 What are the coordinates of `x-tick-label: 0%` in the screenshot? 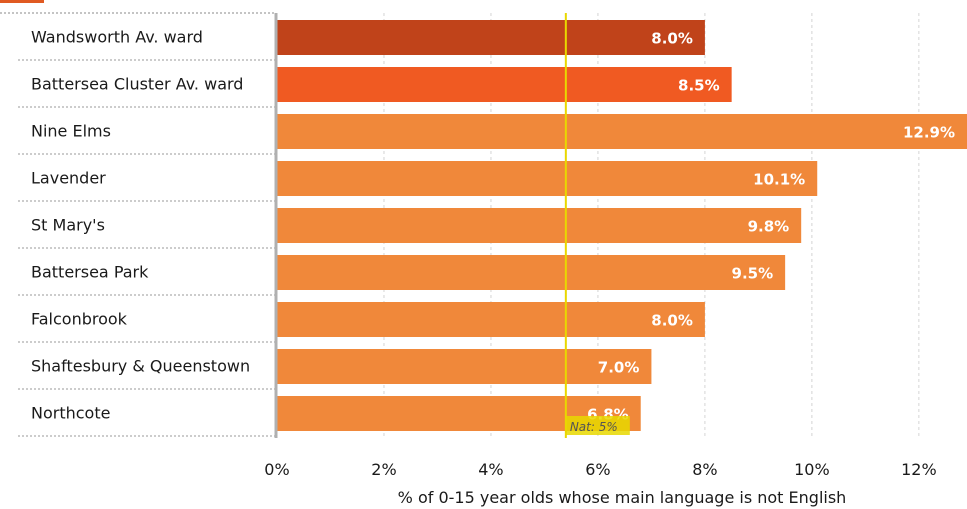 It's located at (276, 469).